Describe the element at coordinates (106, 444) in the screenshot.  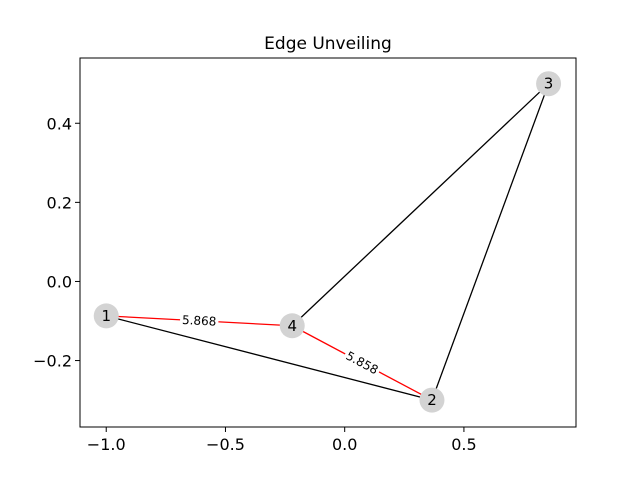
I see `x-tick-label: −1.0` at that location.